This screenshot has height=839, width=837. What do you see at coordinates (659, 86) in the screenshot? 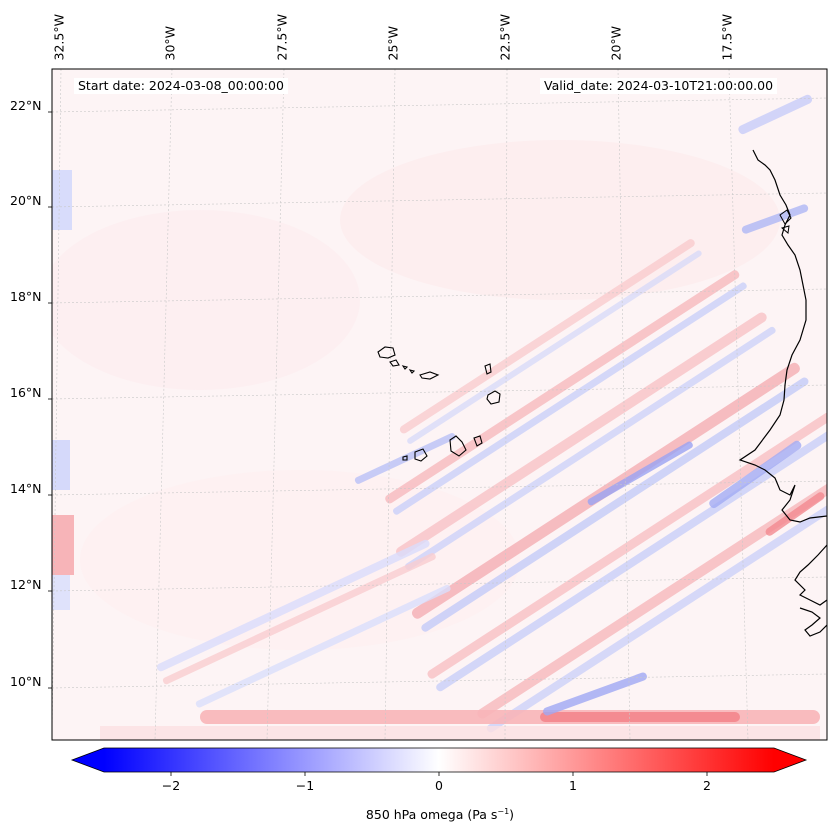
I see `valid-date-label: Valid_date: 2024-03-10T21:00:00.00` at bounding box center [659, 86].